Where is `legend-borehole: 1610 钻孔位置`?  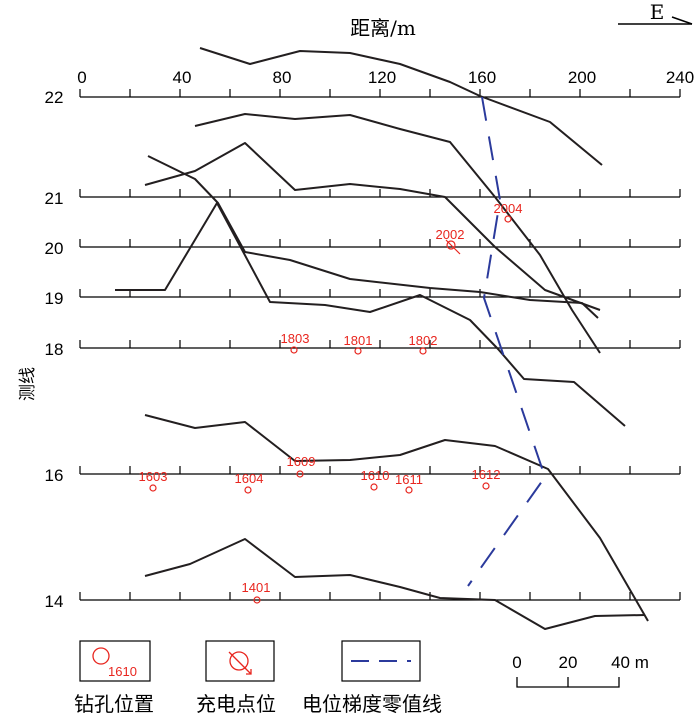
legend-borehole: 1610 钻孔位置 is located at coordinates (114, 678).